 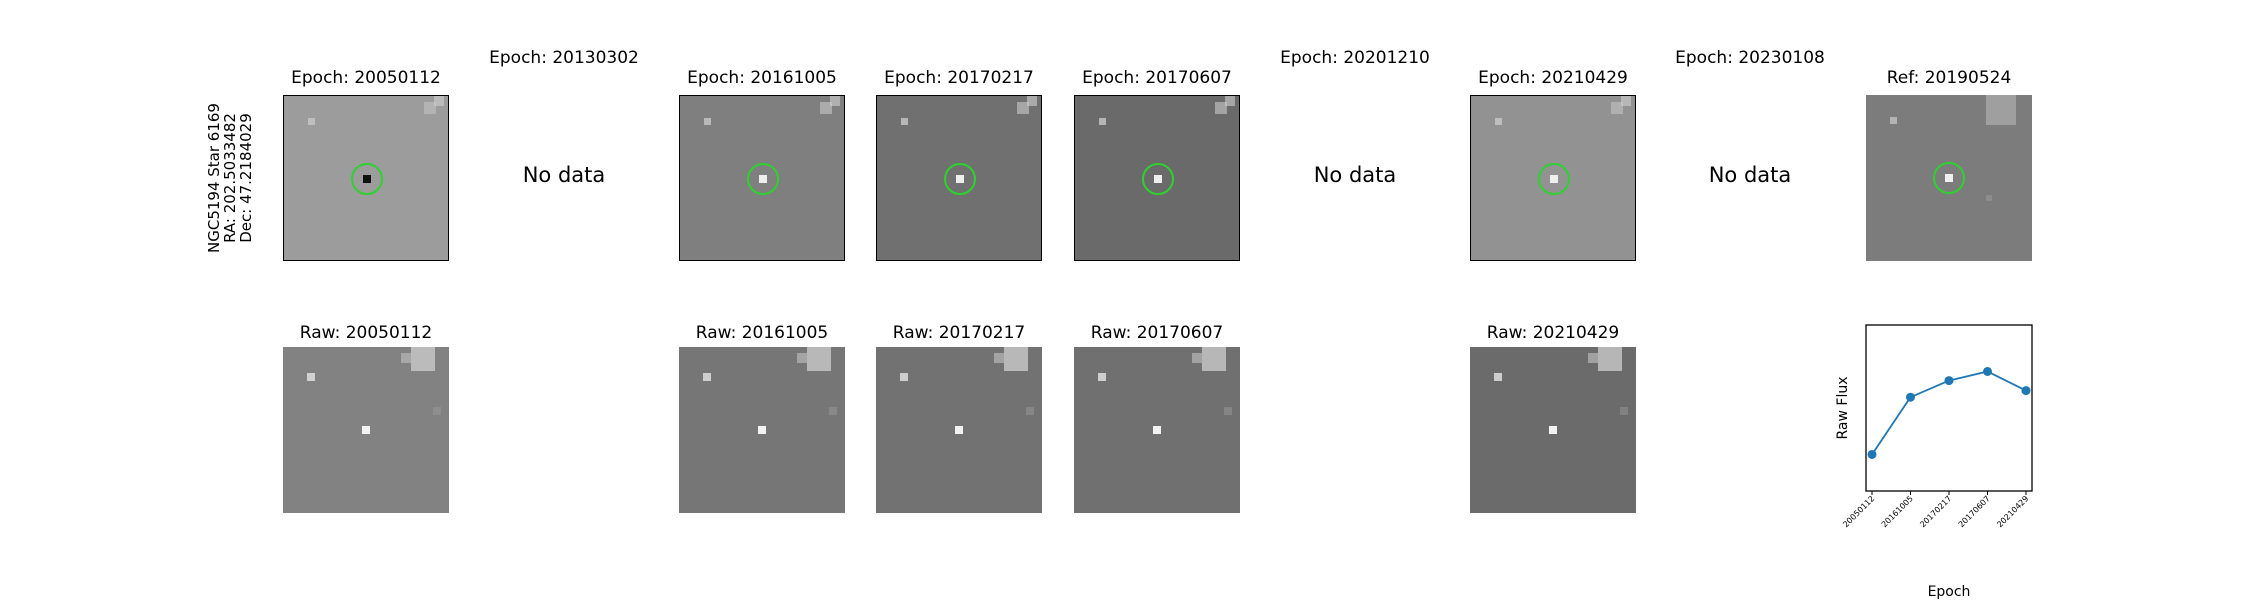 I want to click on x-tick-label: 20210429, so click(x=2012, y=511).